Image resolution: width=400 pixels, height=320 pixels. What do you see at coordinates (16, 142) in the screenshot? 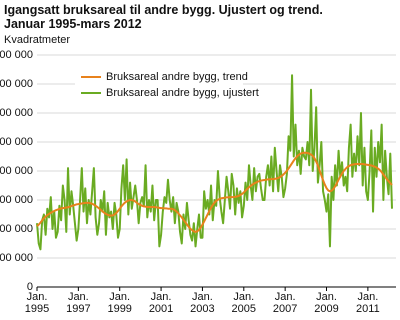
I see `y-tick-label: 500 000` at bounding box center [16, 142].